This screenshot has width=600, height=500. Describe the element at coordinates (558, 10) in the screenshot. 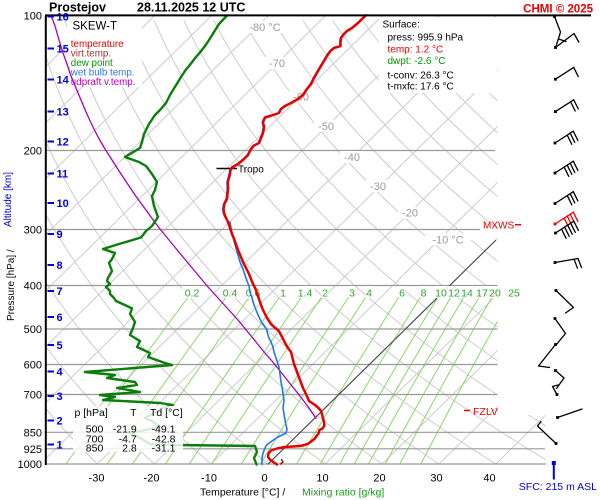

I see `svg-text: CHMI © 2025` at that location.